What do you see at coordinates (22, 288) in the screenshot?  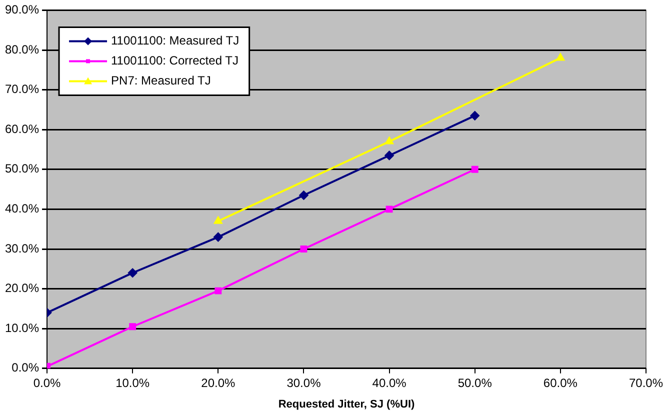 I see `y-tick-label: 20.0%` at bounding box center [22, 288].